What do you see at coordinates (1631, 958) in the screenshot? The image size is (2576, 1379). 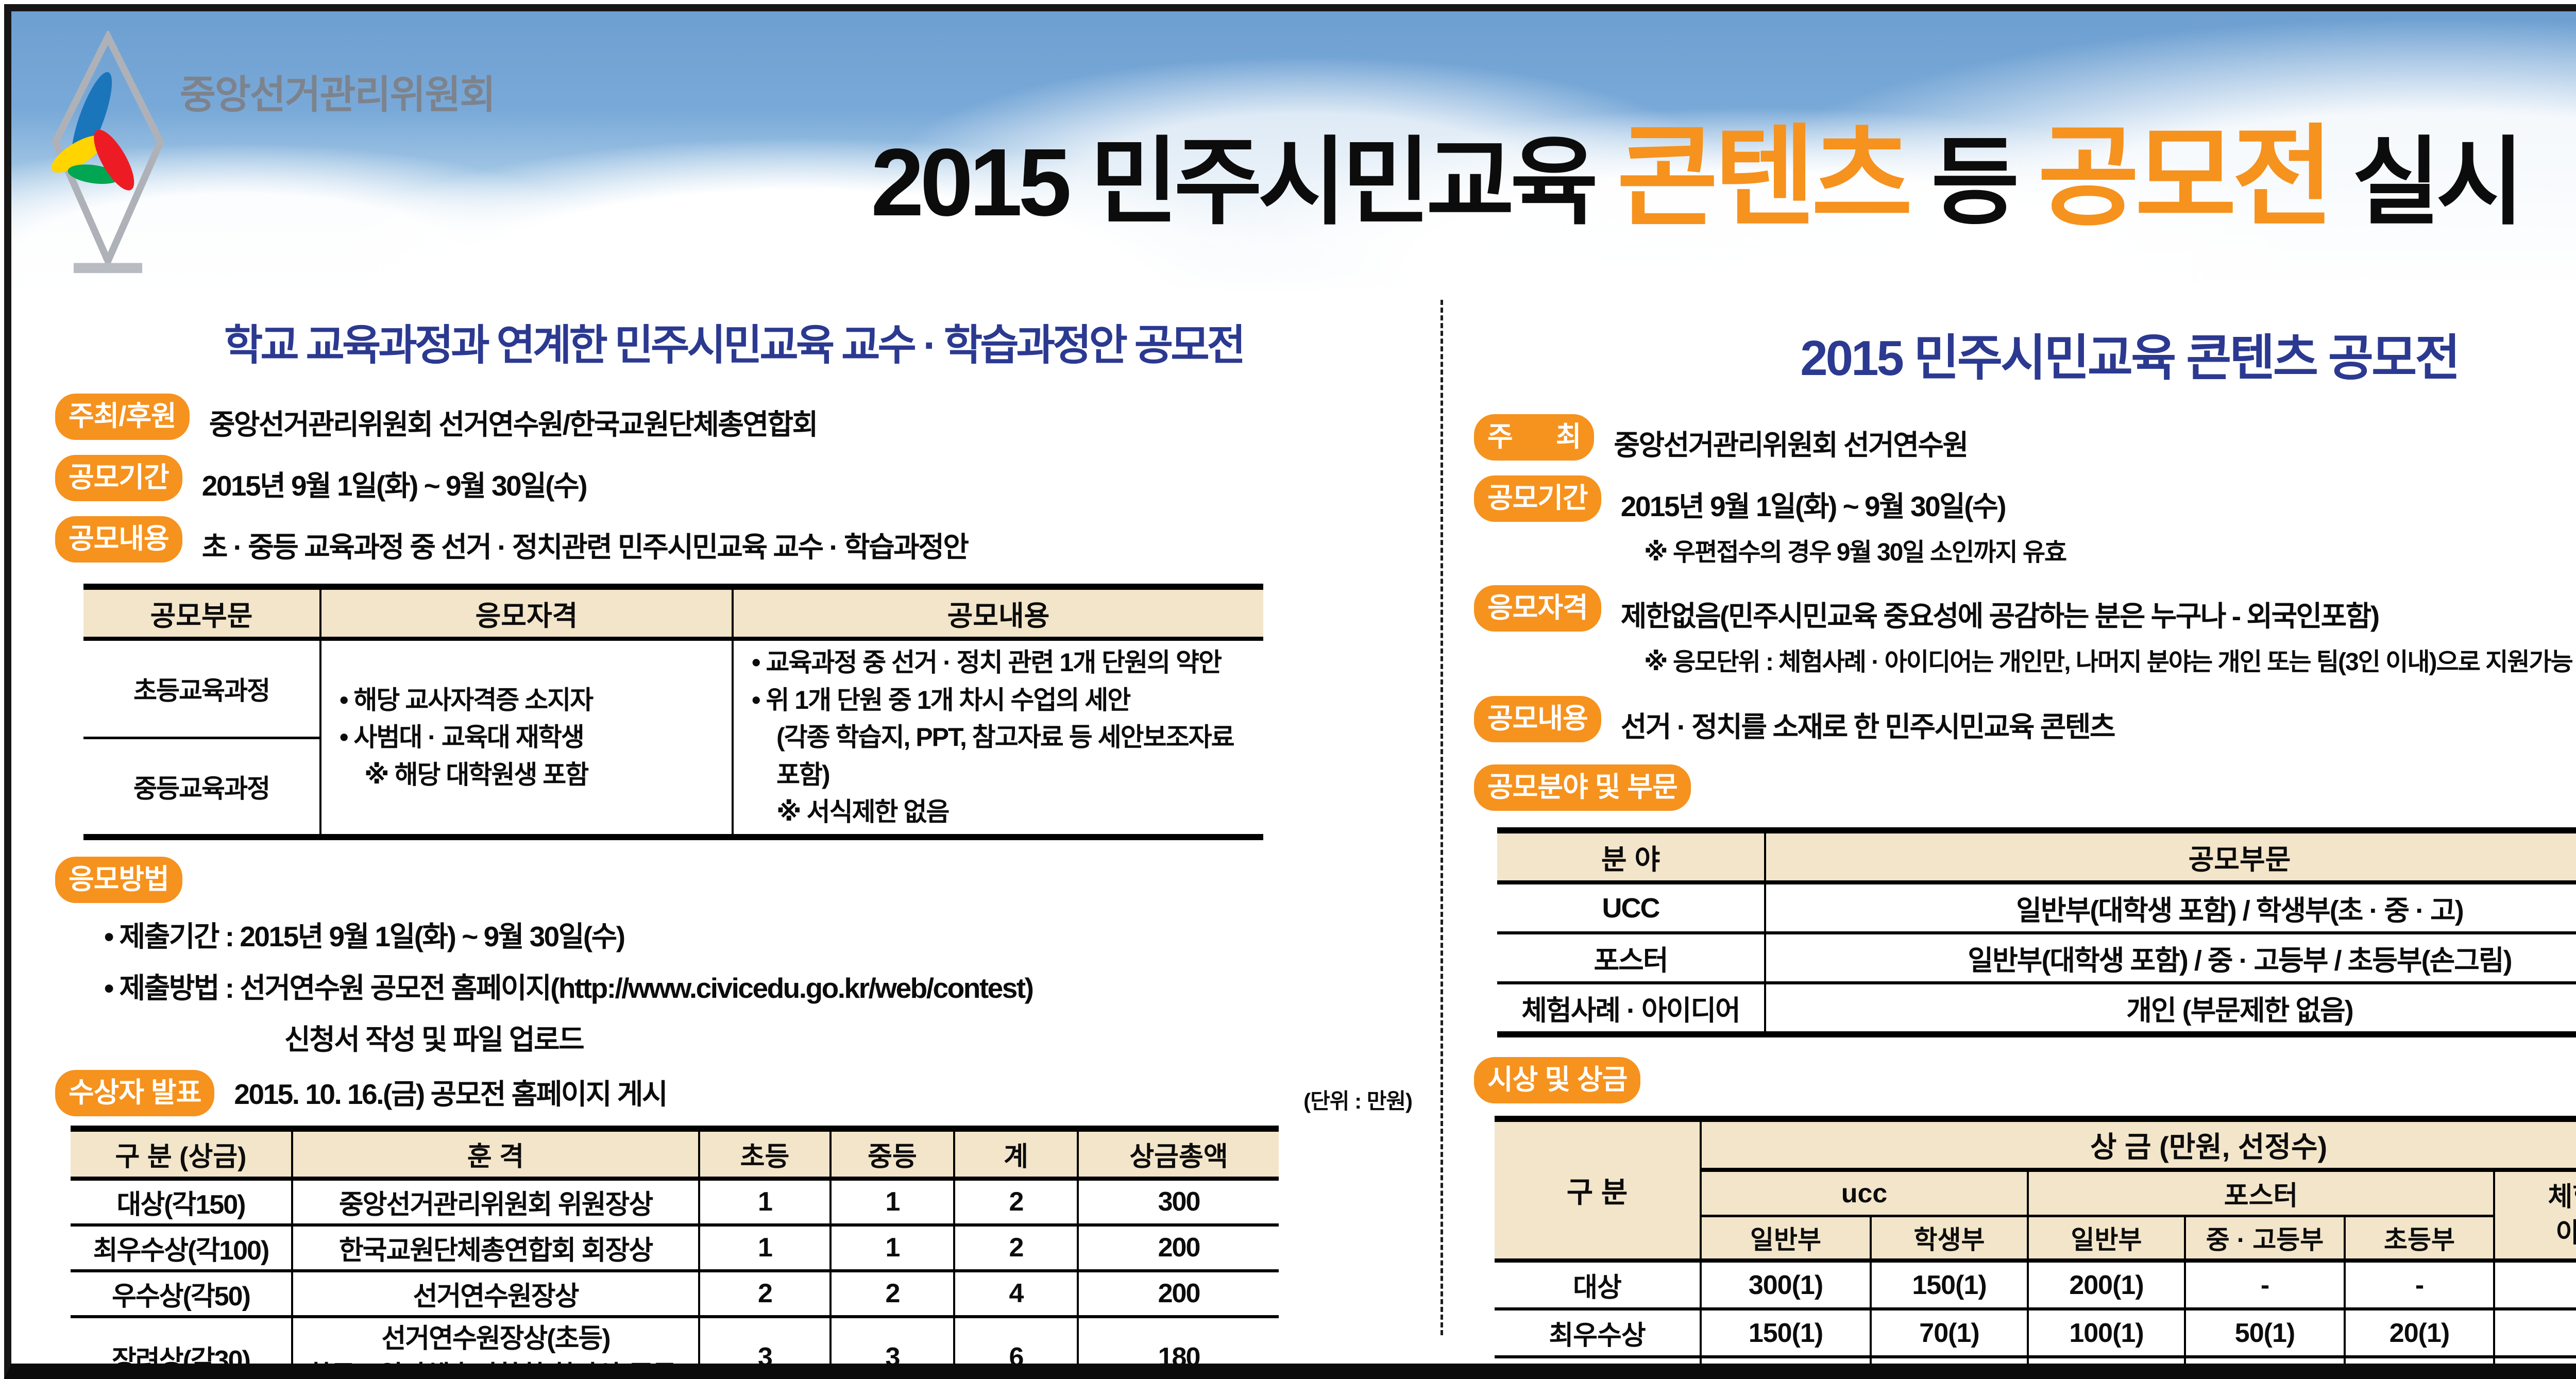 I see `cell: 포스터` at bounding box center [1631, 958].